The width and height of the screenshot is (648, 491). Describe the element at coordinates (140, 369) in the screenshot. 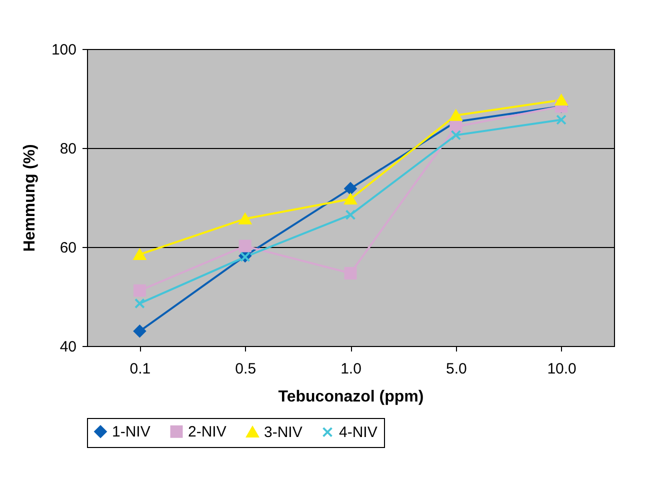

I see `x-tick-label: 0.1` at that location.